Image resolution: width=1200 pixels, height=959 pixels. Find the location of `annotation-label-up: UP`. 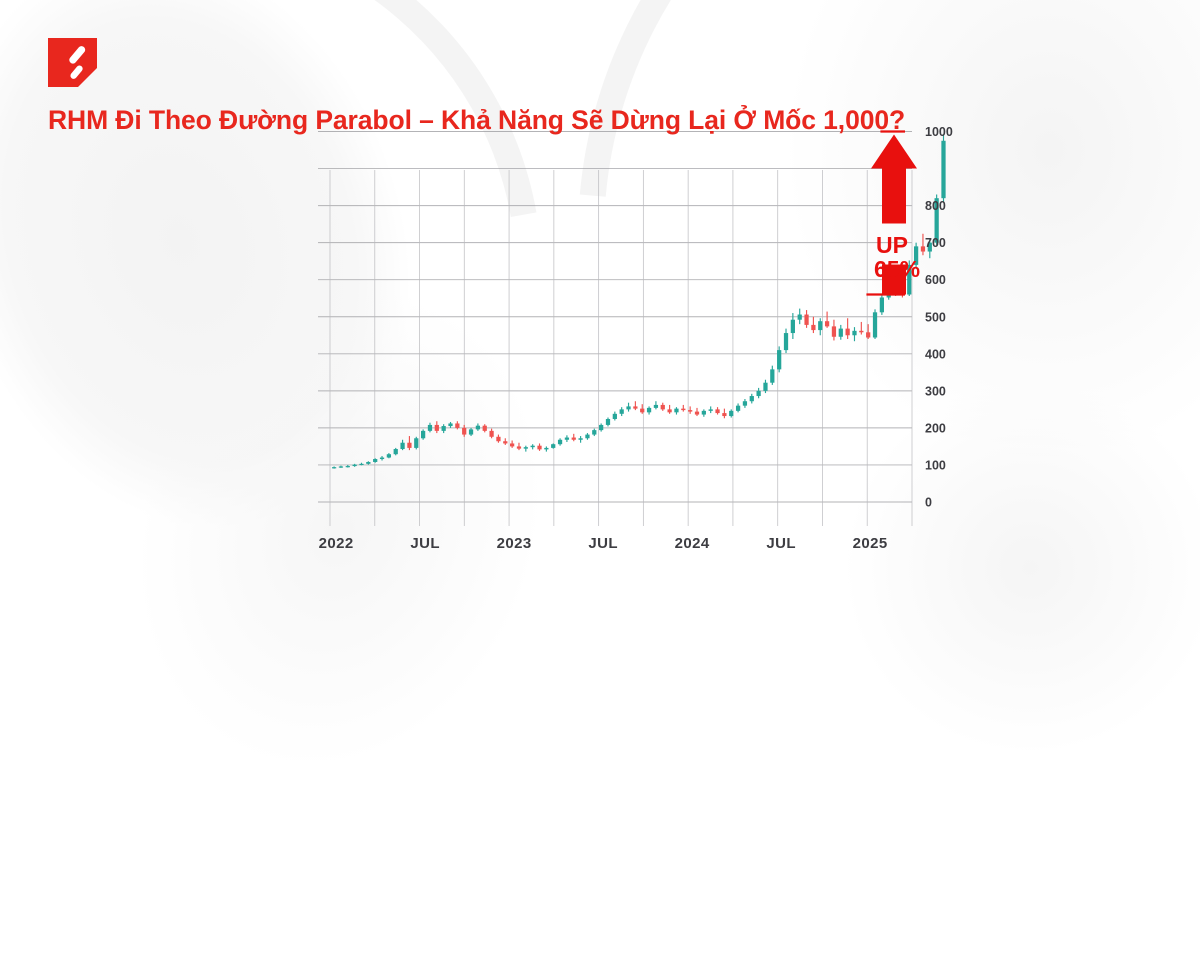

annotation-label-up: UP is located at coordinates (892, 245).